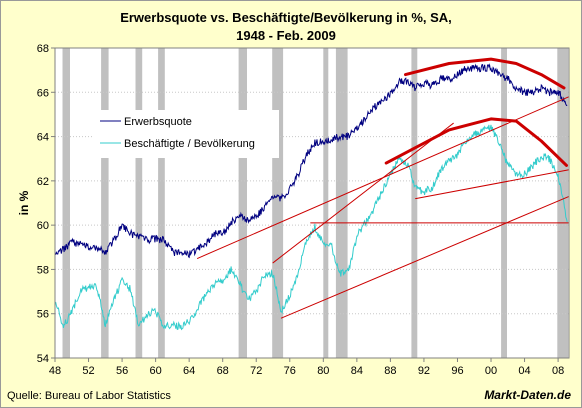  Describe the element at coordinates (88, 371) in the screenshot. I see `x-tick-label: 52` at that location.